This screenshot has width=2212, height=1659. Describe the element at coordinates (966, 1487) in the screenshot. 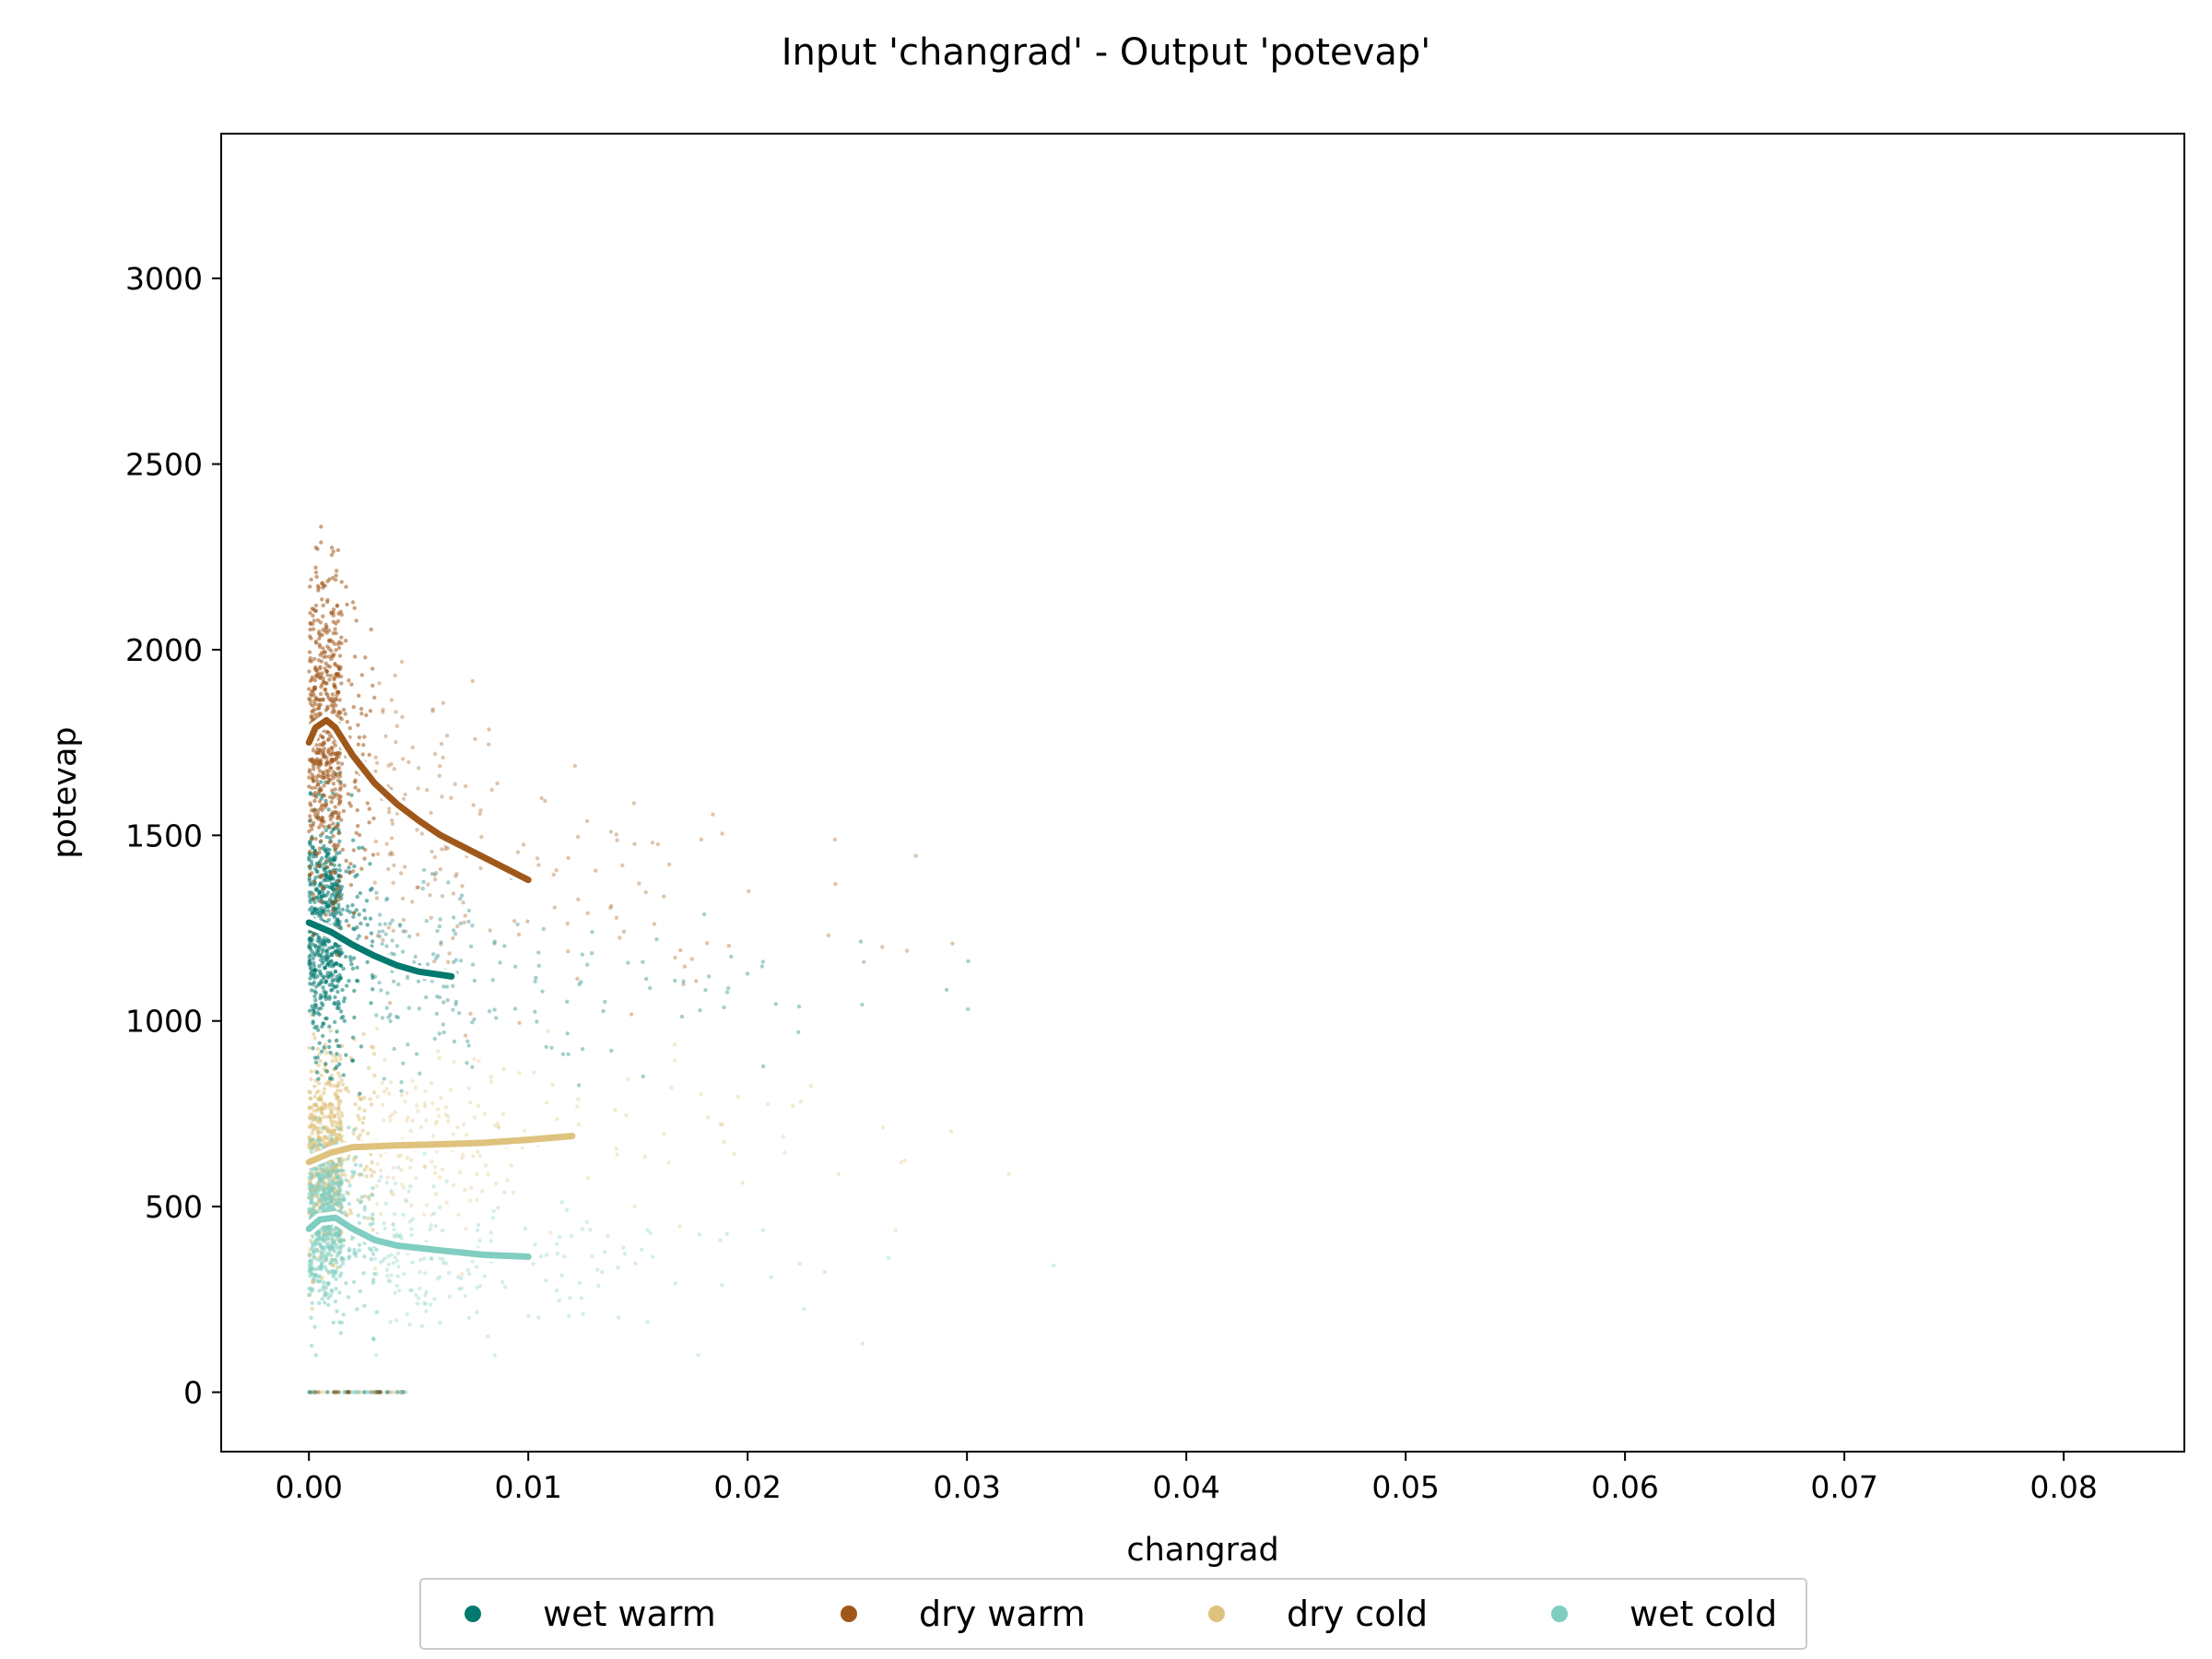

I see `x-tick-label: 0.03` at that location.